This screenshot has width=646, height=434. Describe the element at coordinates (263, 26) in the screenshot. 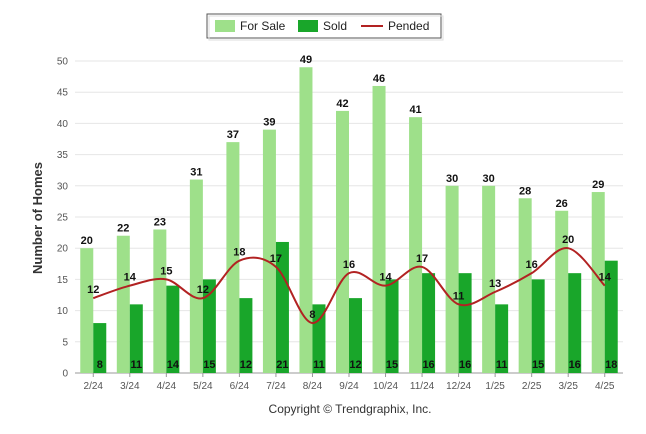

I see `legend-label: For Sale` at that location.